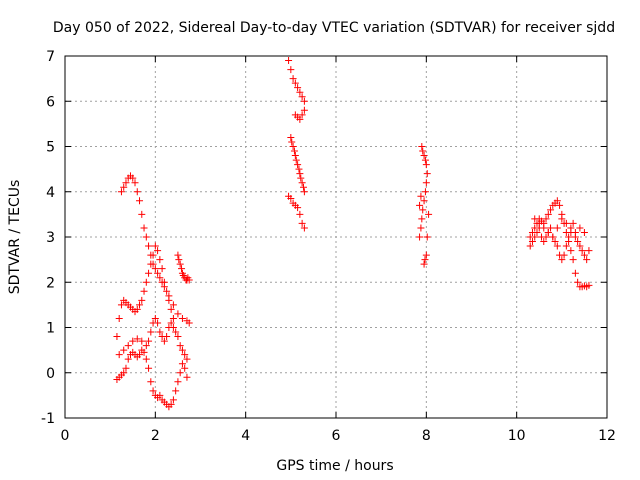 The width and height of the screenshot is (640, 480). I want to click on y-tick-label: -1, so click(48, 419).